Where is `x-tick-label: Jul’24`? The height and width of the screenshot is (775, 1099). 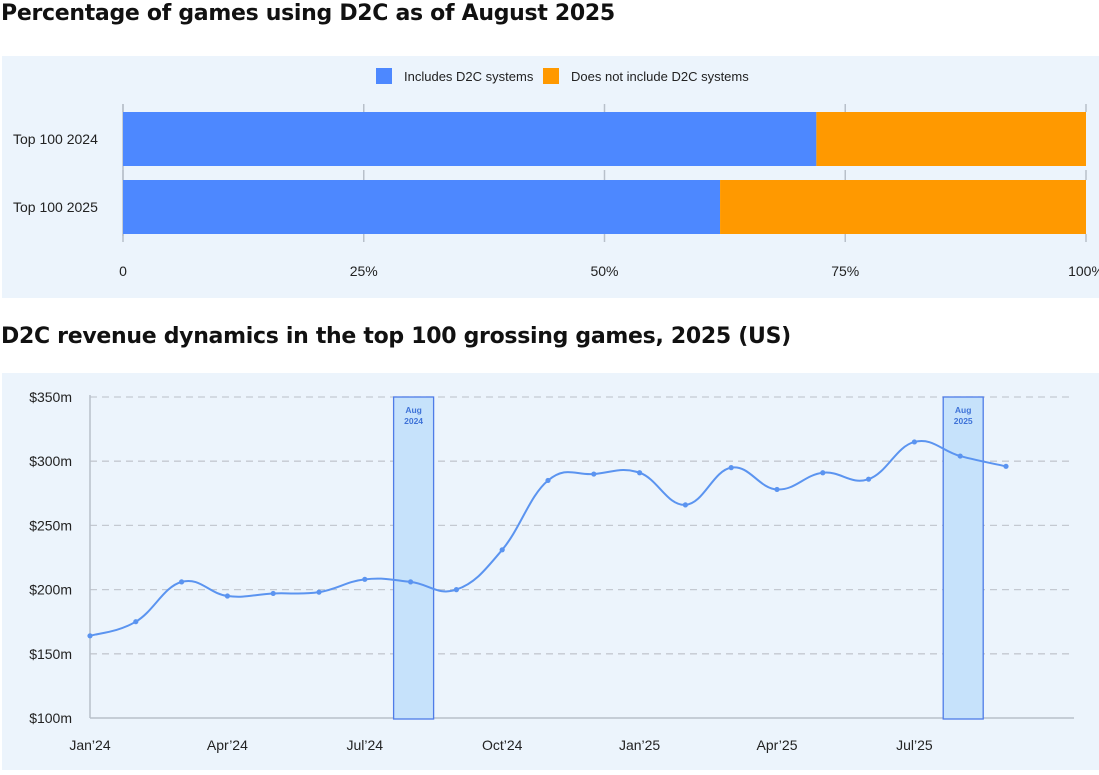
x-tick-label: Jul’24 is located at coordinates (365, 745).